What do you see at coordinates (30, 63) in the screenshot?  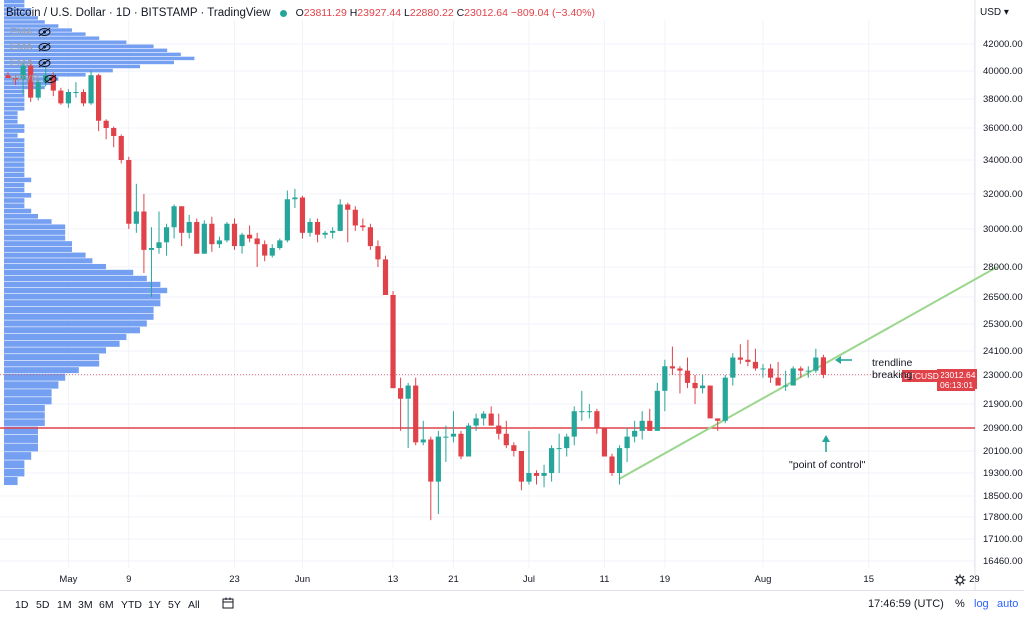 I see `indicator-ema-3: EMA` at bounding box center [30, 63].